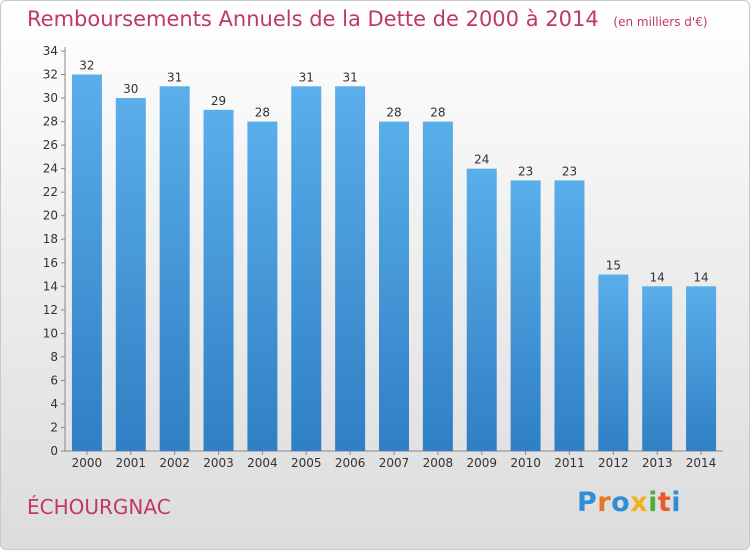  Describe the element at coordinates (50, 51) in the screenshot. I see `y-tick-label: 34` at that location.